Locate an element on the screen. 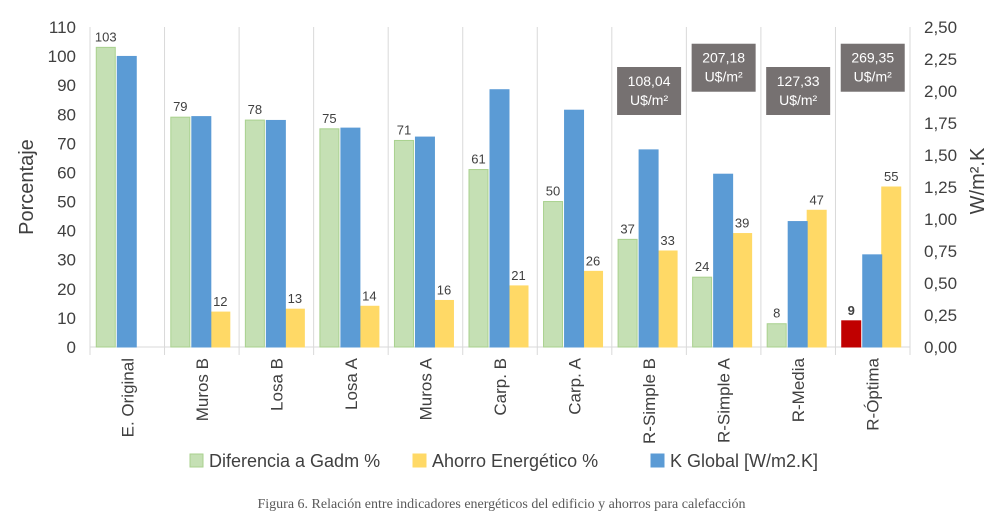  data-label: 16 is located at coordinates (444, 289).